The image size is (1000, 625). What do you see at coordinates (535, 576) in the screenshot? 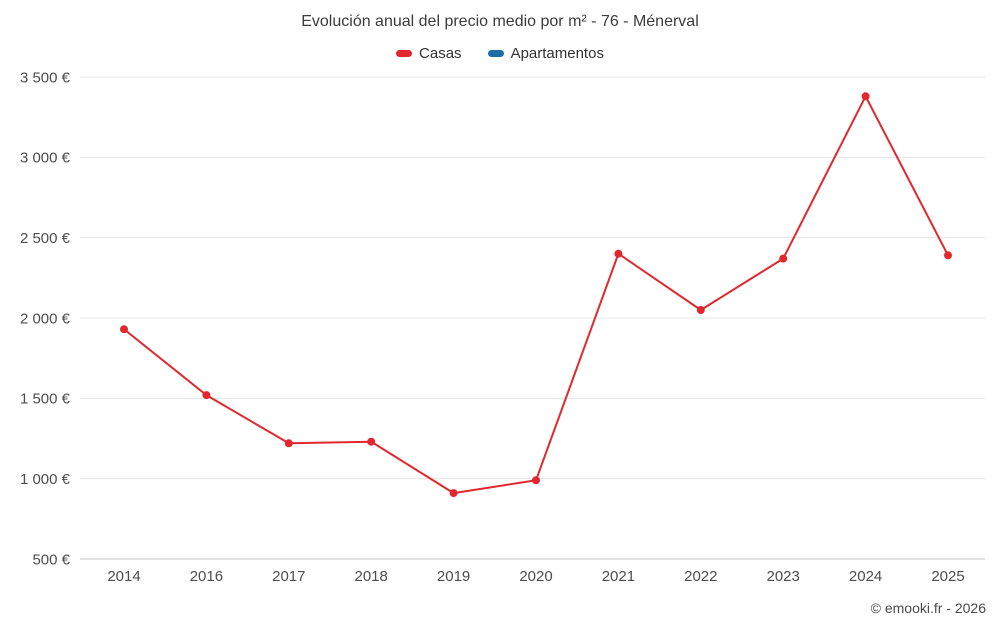
I see `x-axis-tick-label: 2020` at bounding box center [535, 576].